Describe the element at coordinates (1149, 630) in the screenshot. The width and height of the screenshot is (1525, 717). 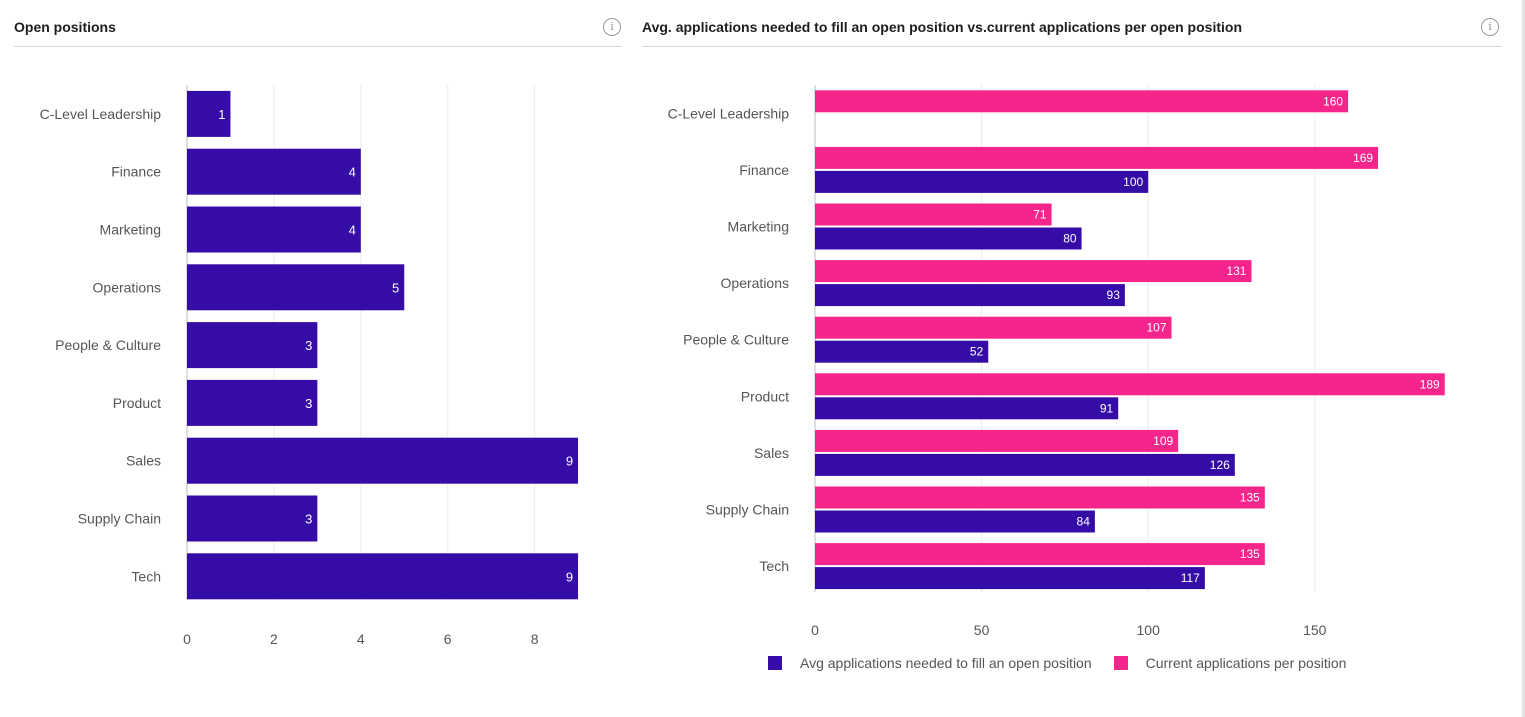
I see `x-tick-label: 100` at that location.